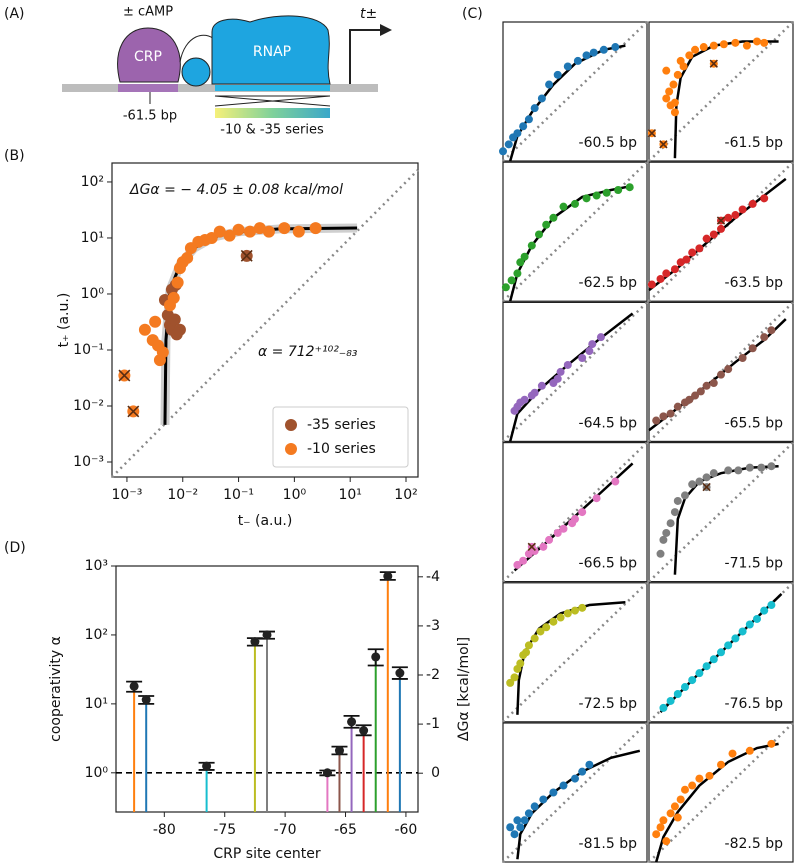  I want to click on x-axis-label: t₋ (a.u.), so click(265, 521).